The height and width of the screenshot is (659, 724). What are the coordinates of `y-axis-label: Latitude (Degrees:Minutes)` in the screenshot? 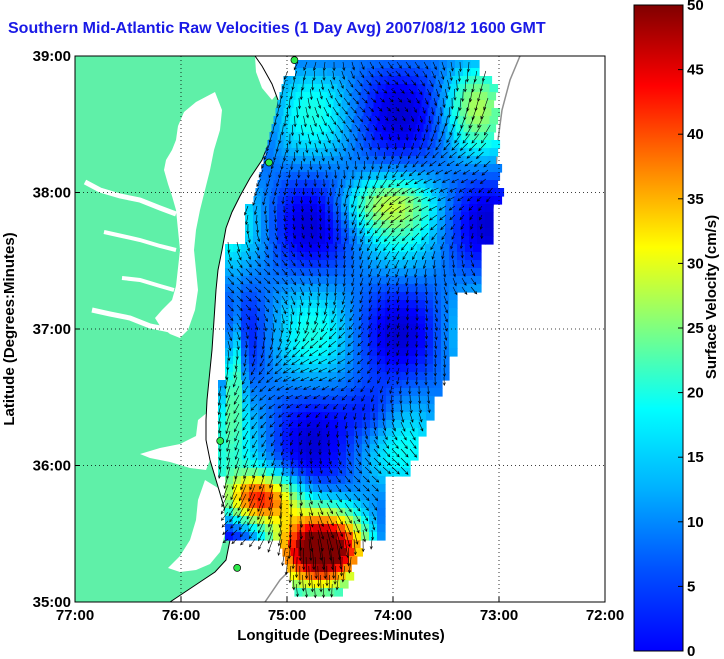 It's located at (9, 328).